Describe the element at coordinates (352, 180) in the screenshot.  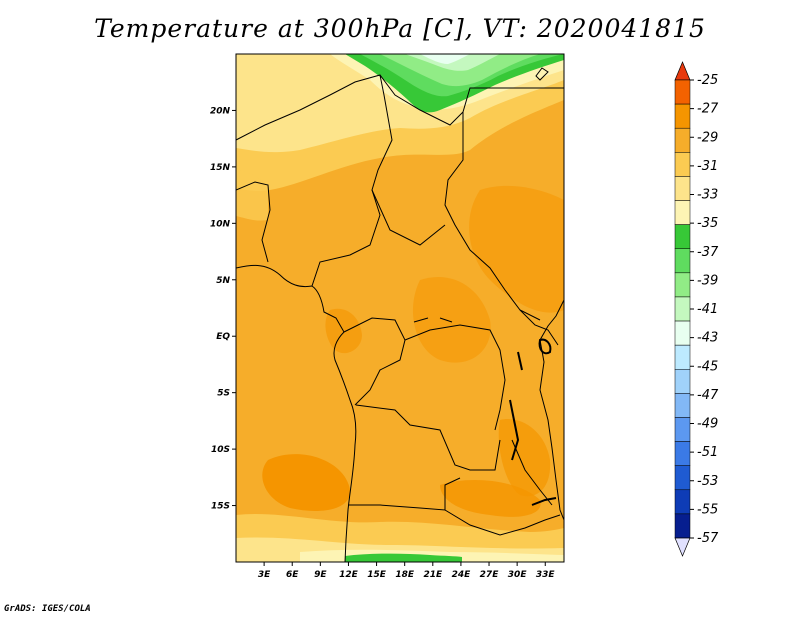
I see `border-niger-chad` at that location.